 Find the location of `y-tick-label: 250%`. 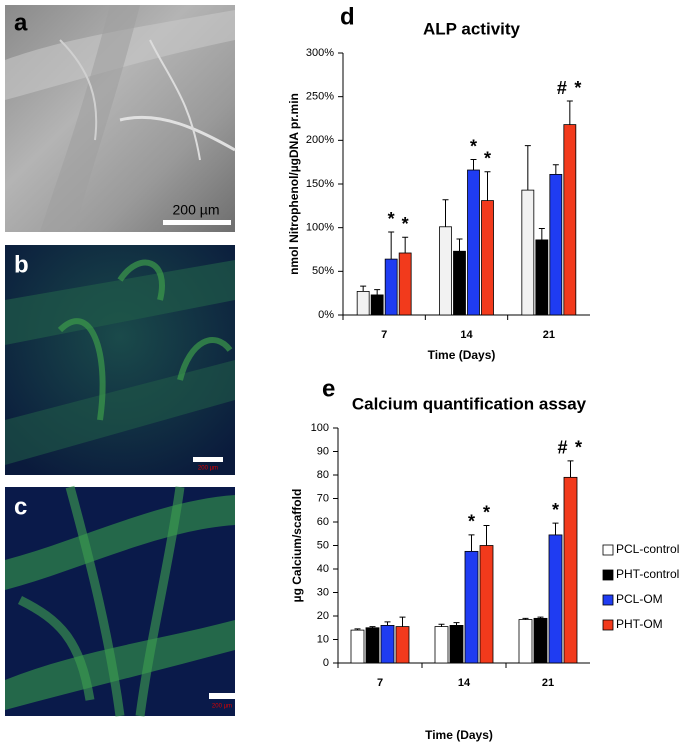

y-tick-label: 250% is located at coordinates (320, 97).